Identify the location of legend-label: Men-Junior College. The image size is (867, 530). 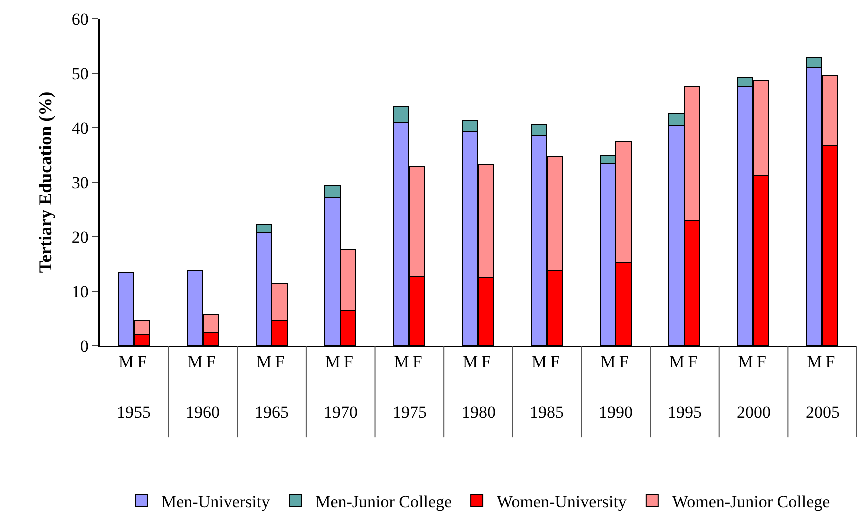
(384, 502).